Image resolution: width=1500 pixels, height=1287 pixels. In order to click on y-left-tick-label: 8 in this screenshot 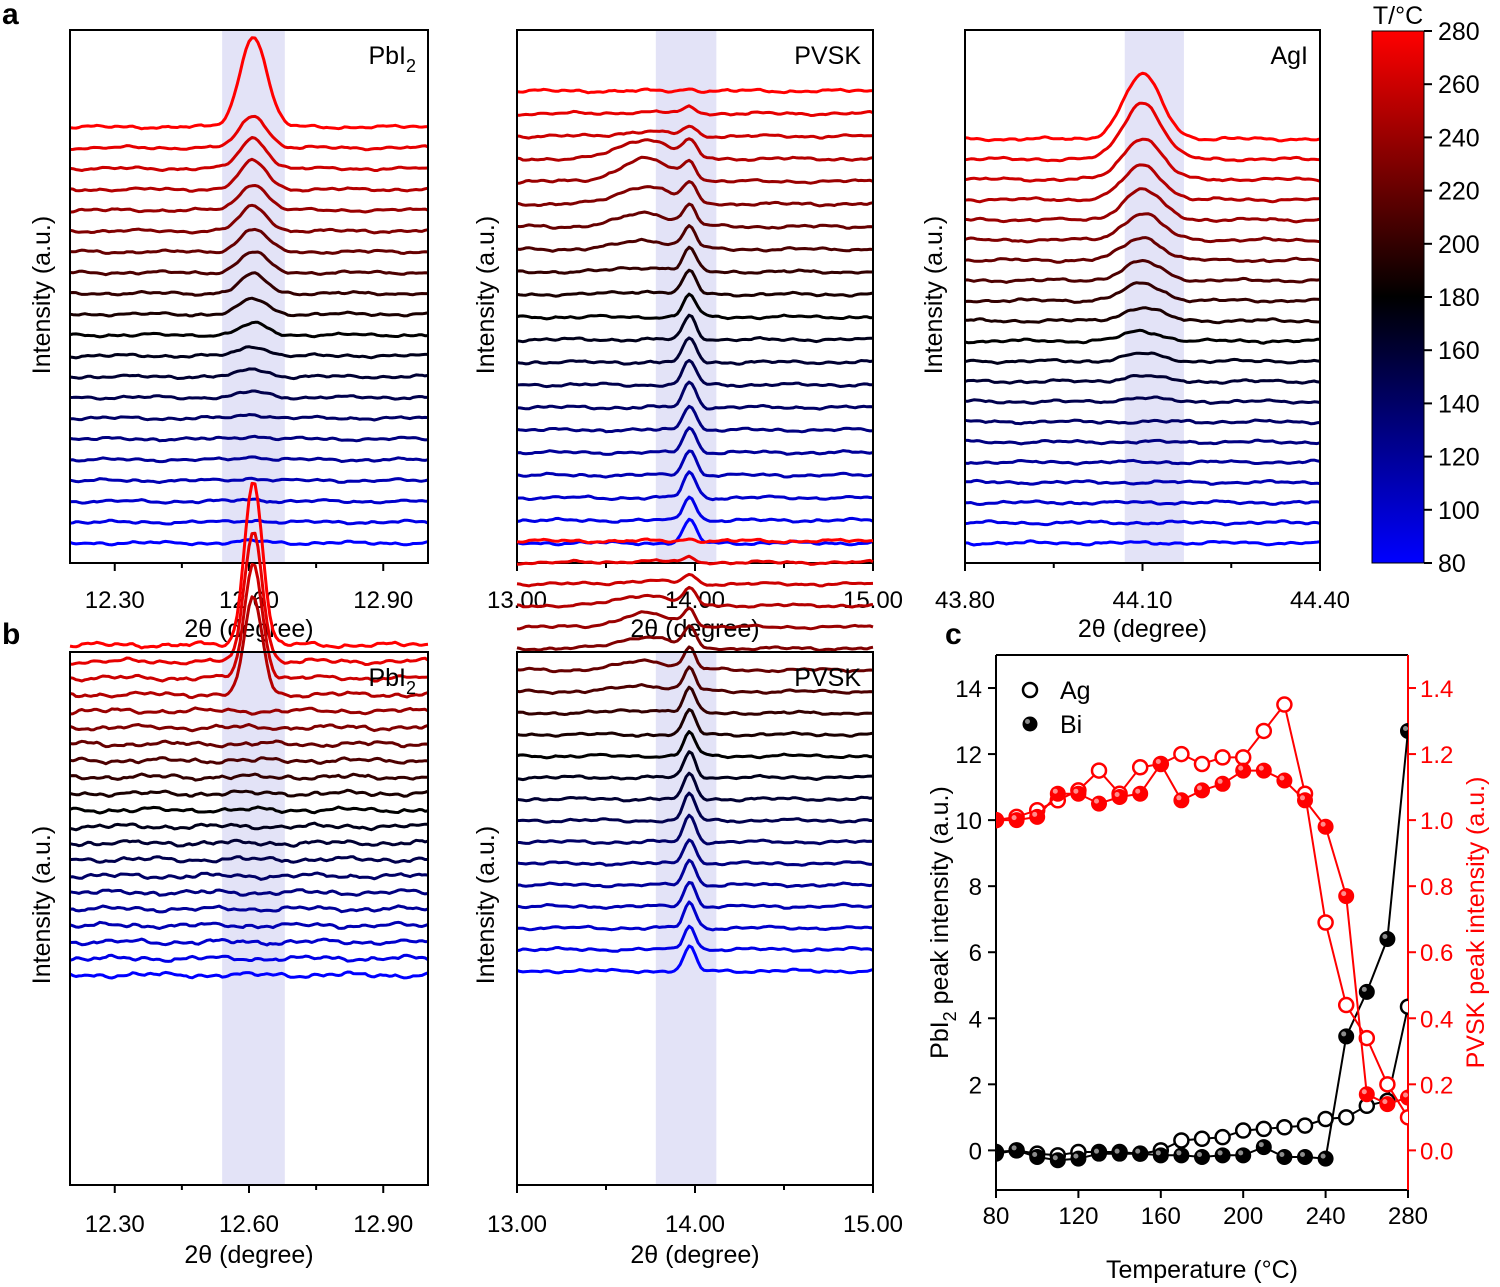, I will do `click(975, 887)`.